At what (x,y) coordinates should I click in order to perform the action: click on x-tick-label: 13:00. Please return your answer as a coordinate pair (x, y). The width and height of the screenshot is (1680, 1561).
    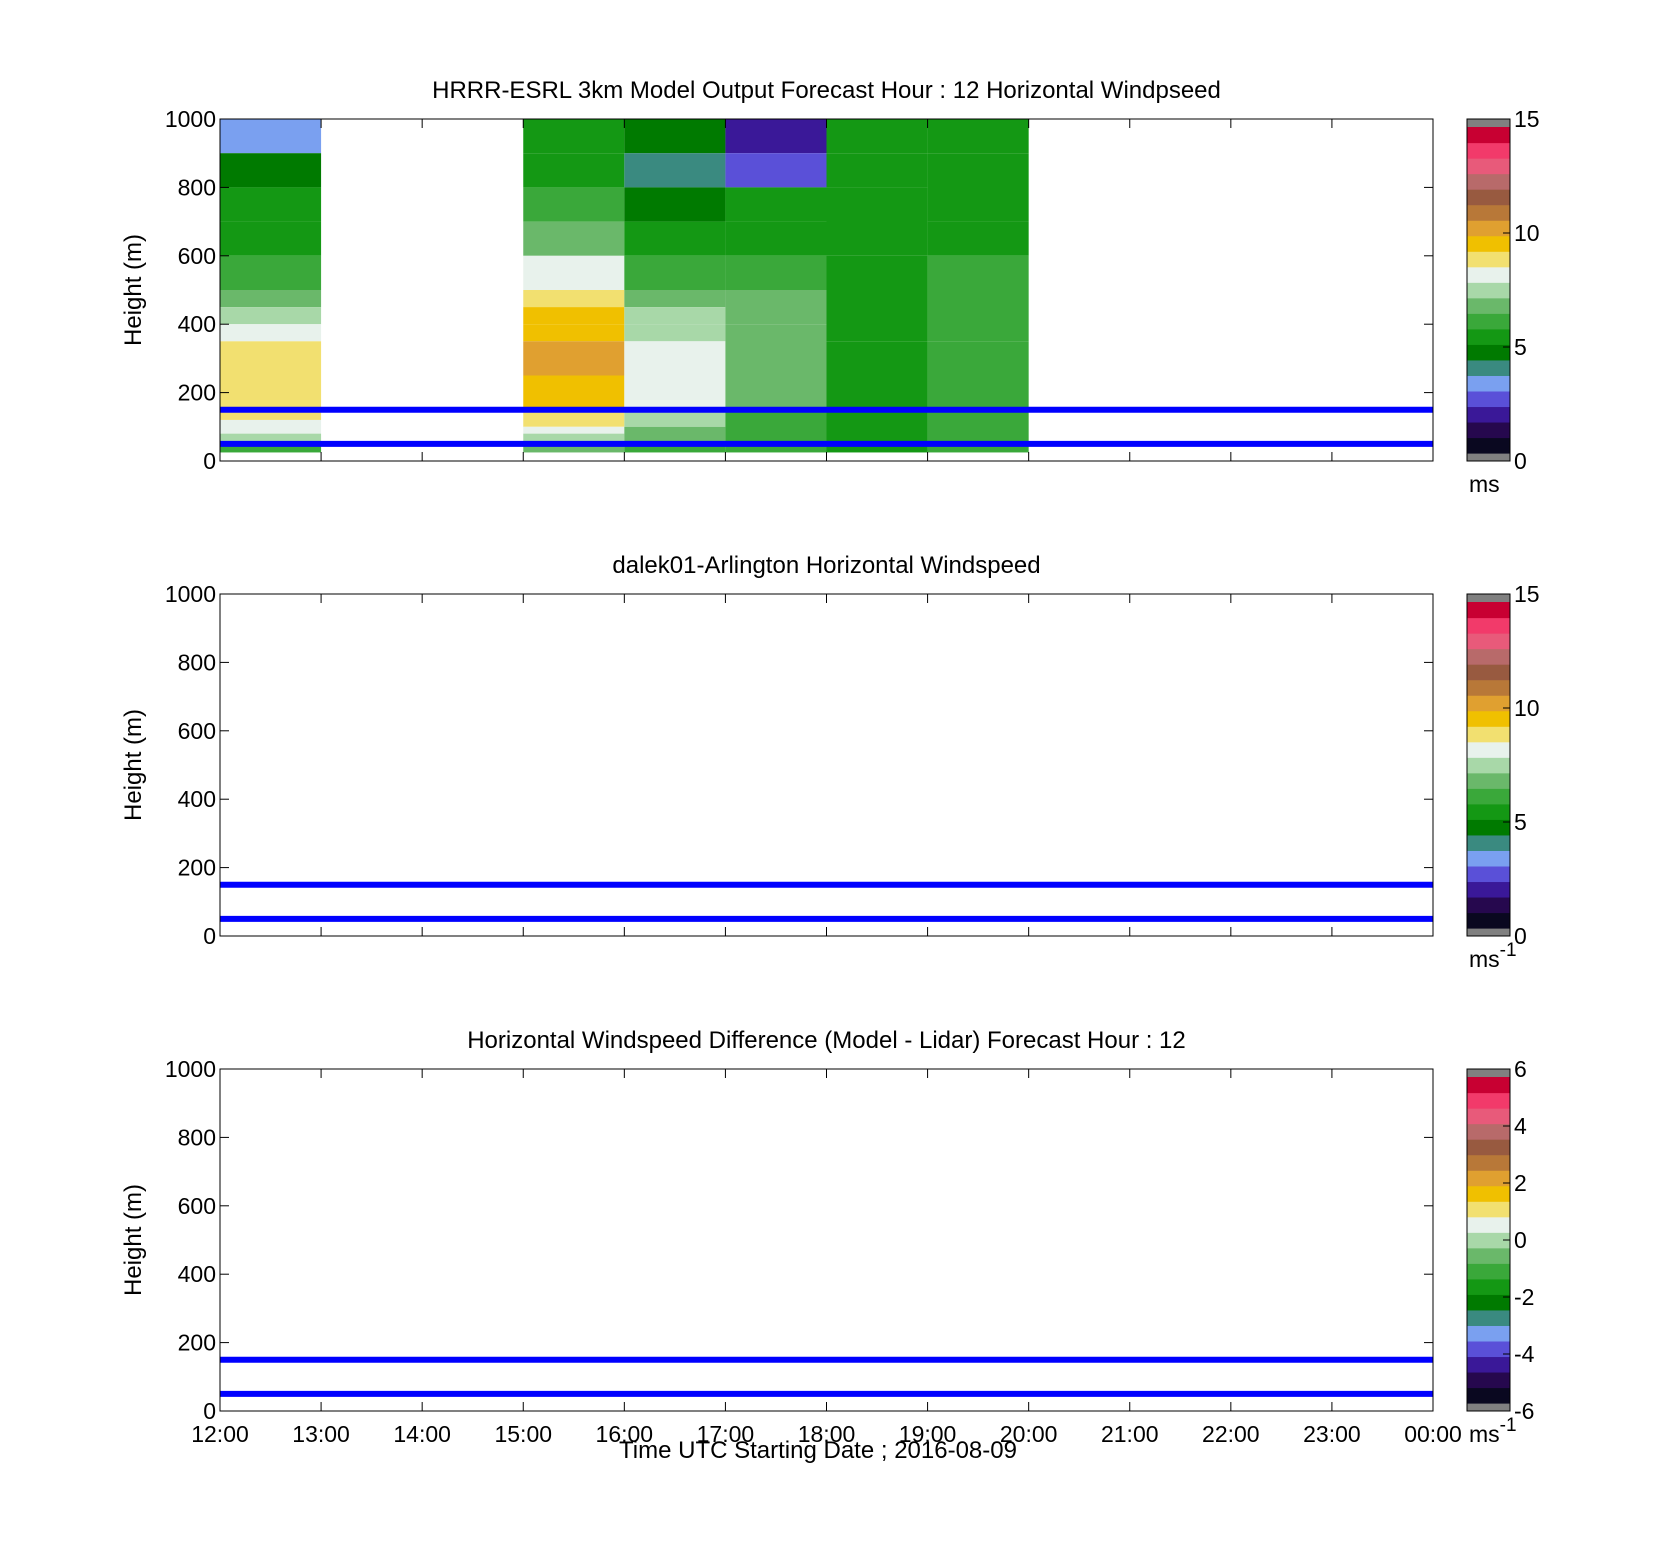
    Looking at the image, I should click on (321, 1434).